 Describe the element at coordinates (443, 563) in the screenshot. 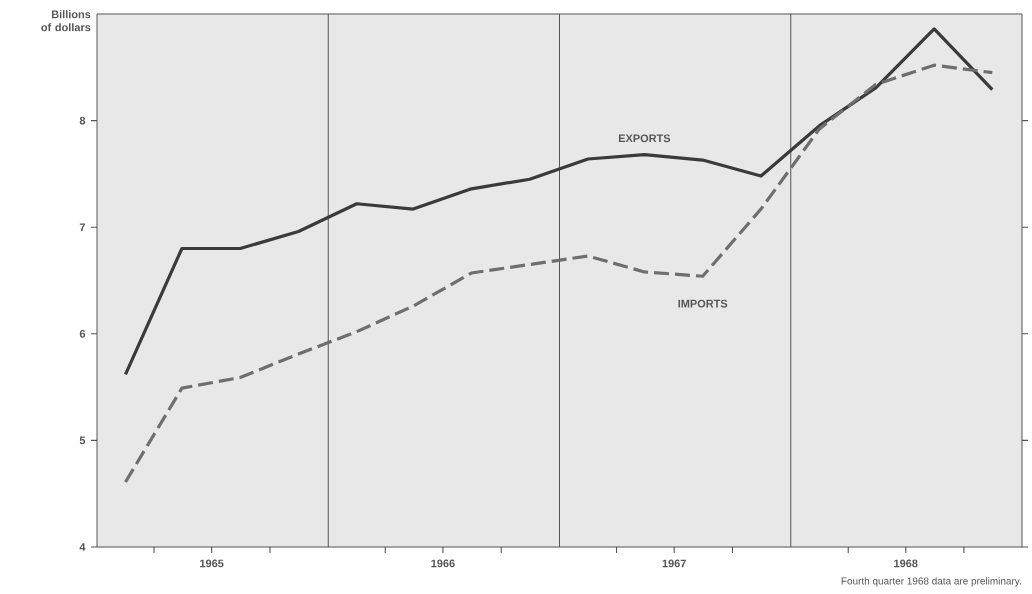

I see `x-tick-label: 1966` at that location.